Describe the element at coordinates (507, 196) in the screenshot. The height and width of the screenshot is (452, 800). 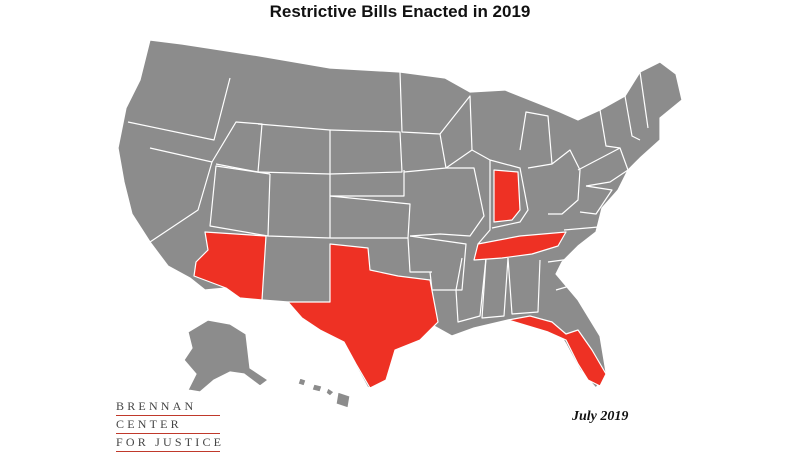
I see `state-indiana` at that location.